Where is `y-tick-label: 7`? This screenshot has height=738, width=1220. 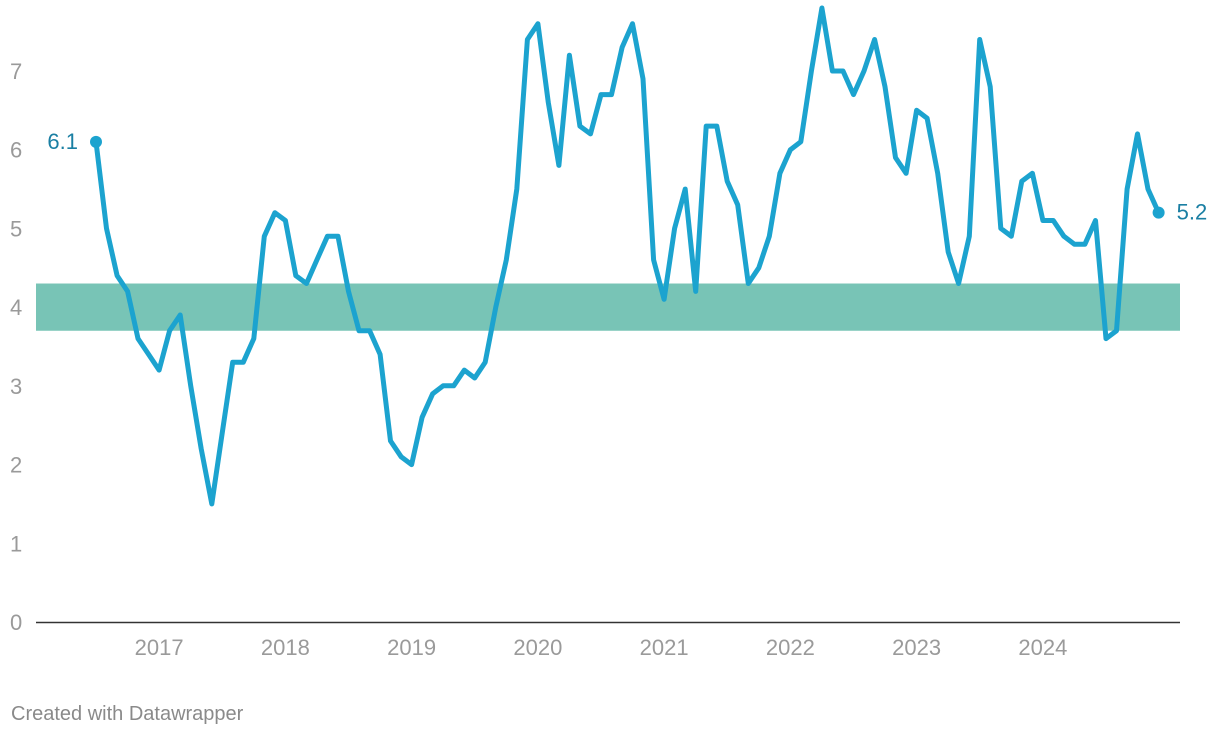 y-tick-label: 7 is located at coordinates (16, 71).